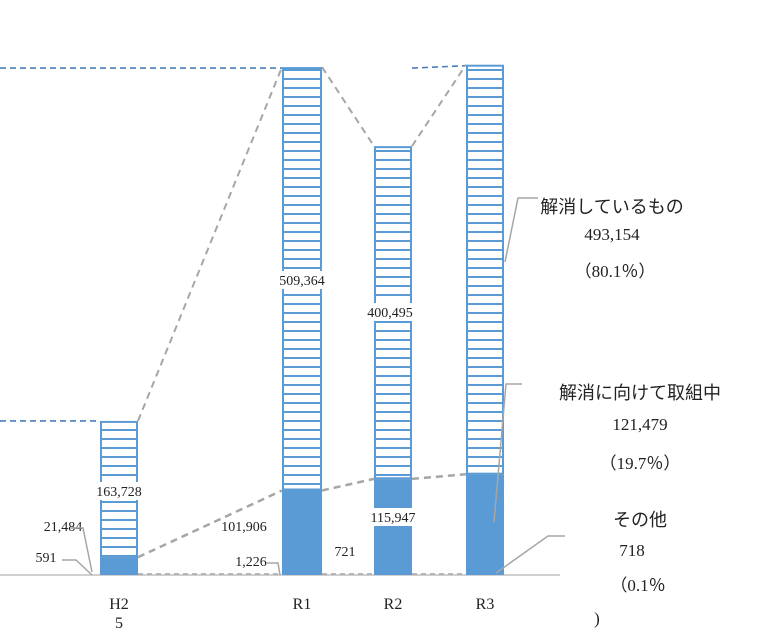 This screenshot has height=639, width=762. What do you see at coordinates (611, 207) in the screenshot?
I see `annotation-resolved-name: 解消しているもの` at bounding box center [611, 207].